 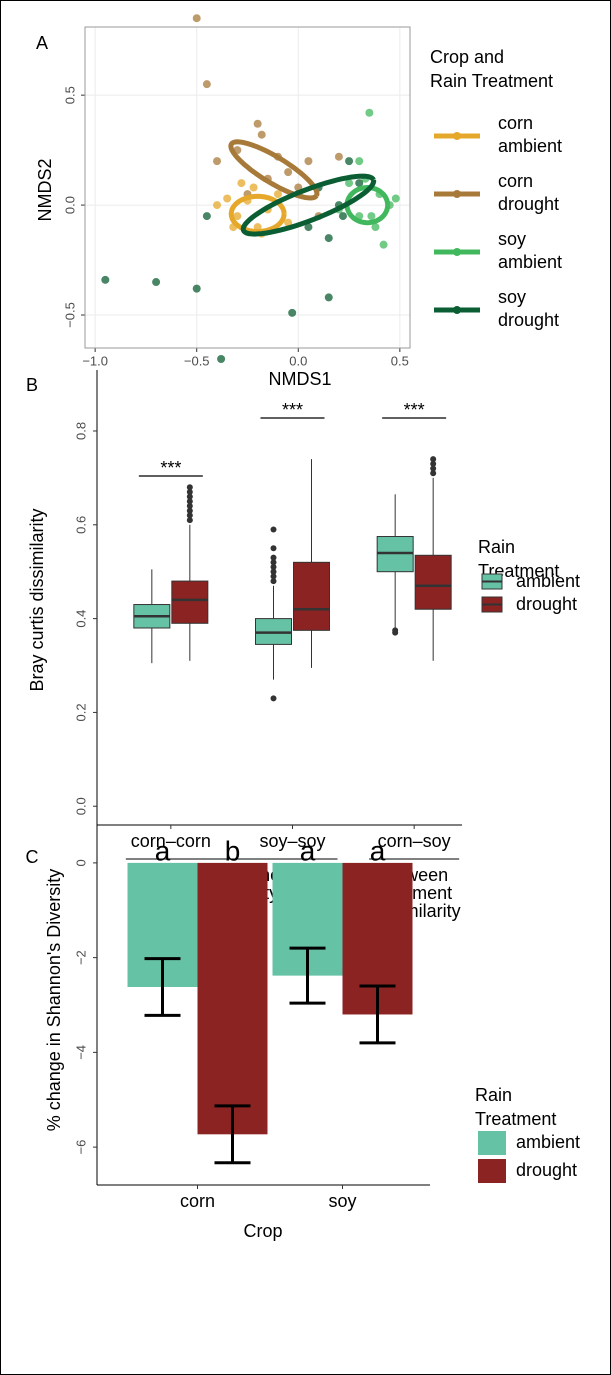 I want to click on x-tick-label: soy, so click(x=342, y=1201).